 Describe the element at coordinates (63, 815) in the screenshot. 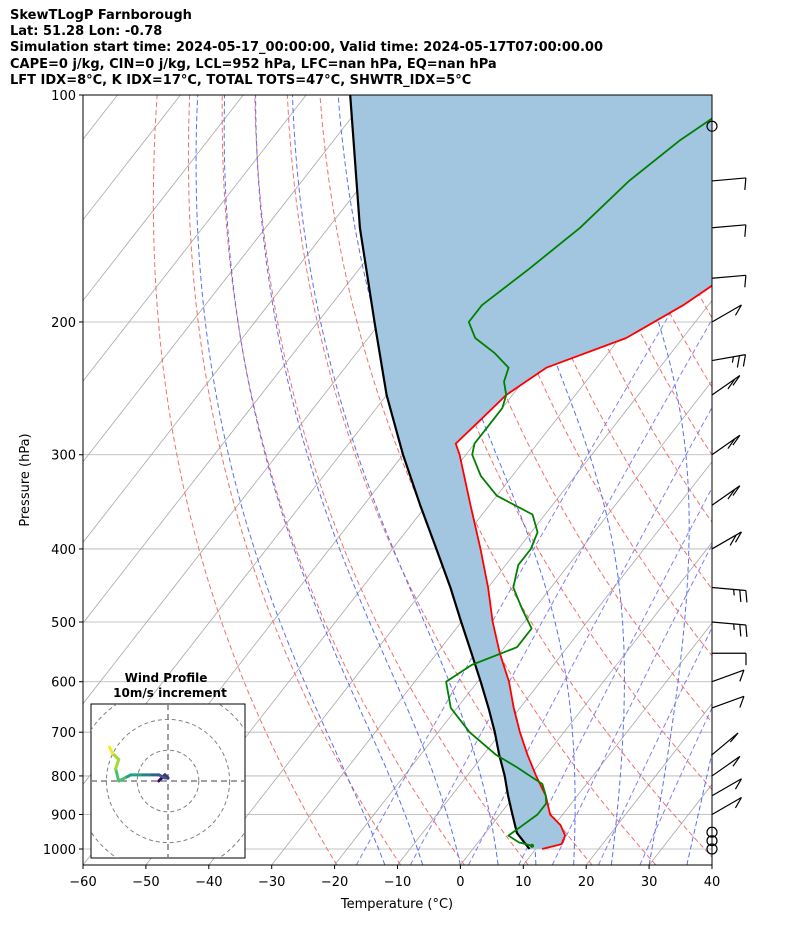

I see `y-tick-label: 900` at that location.